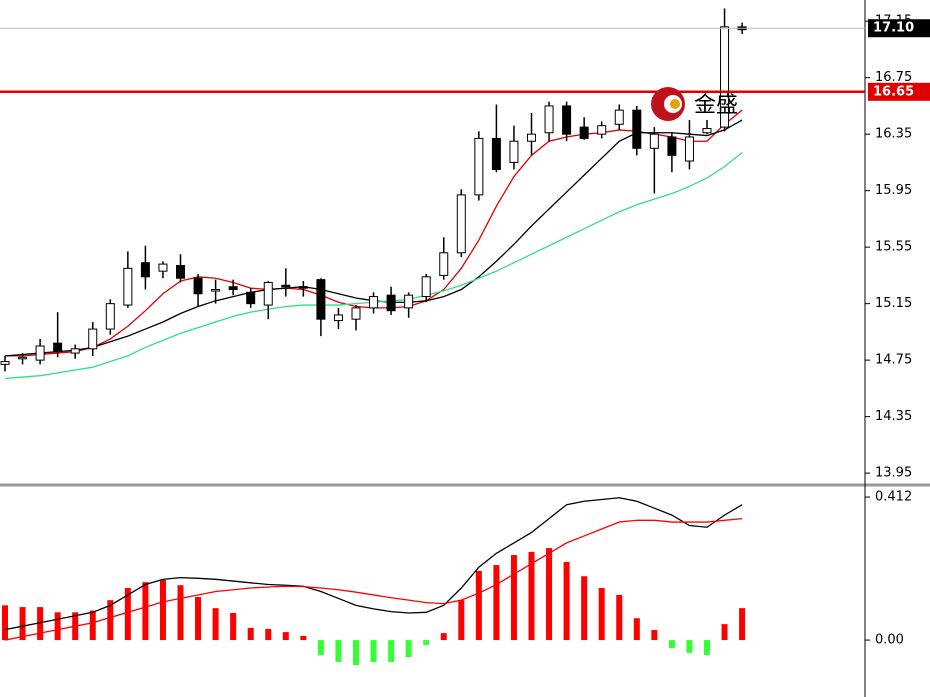 This screenshot has height=697, width=930. Describe the element at coordinates (893, 91) in the screenshot. I see `price-tag-label: 16.65` at that location.